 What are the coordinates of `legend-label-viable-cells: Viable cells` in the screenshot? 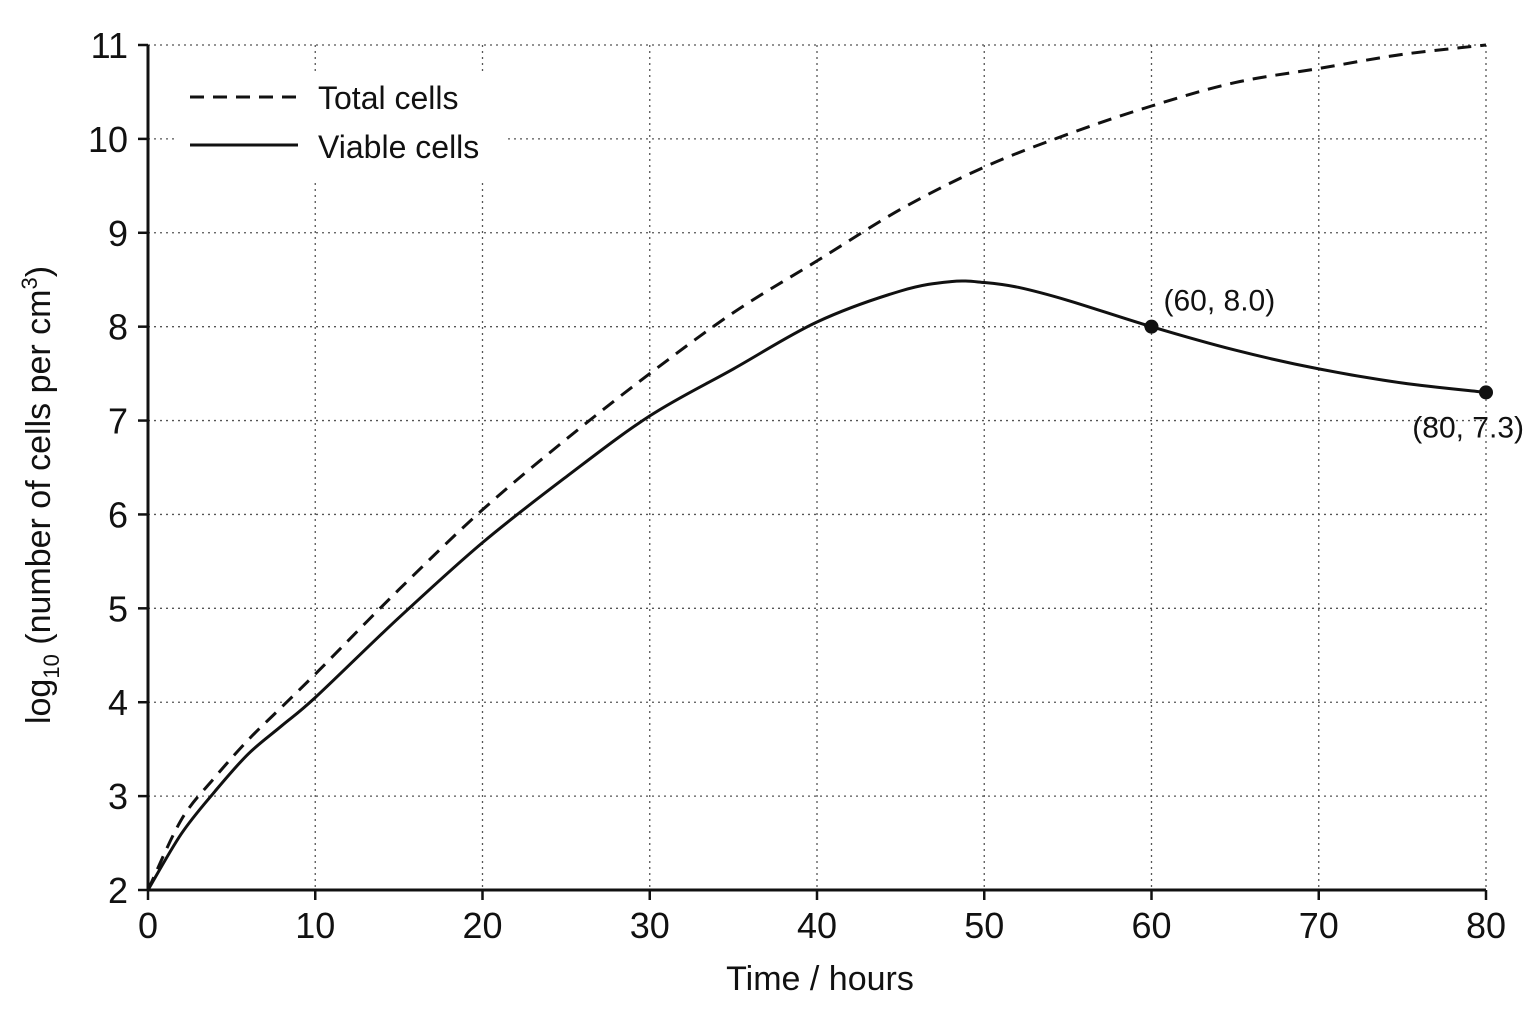 It's located at (398, 147).